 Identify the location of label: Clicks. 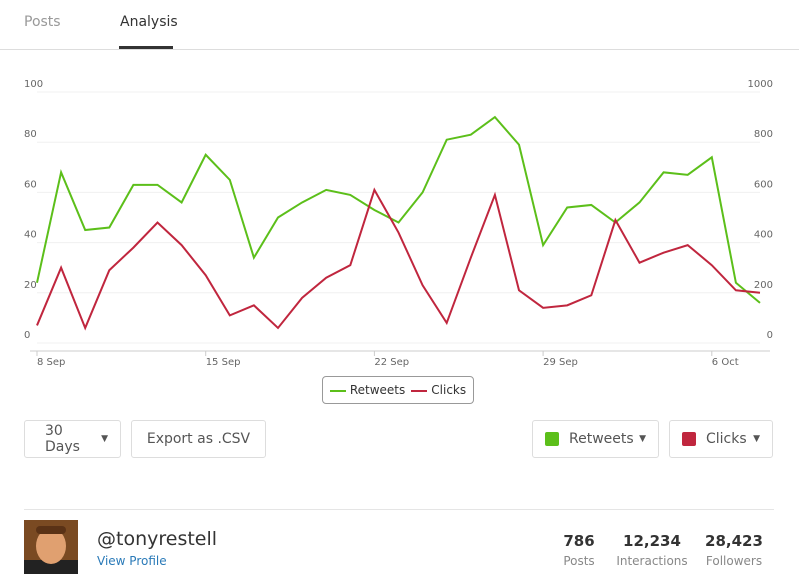
(726, 439).